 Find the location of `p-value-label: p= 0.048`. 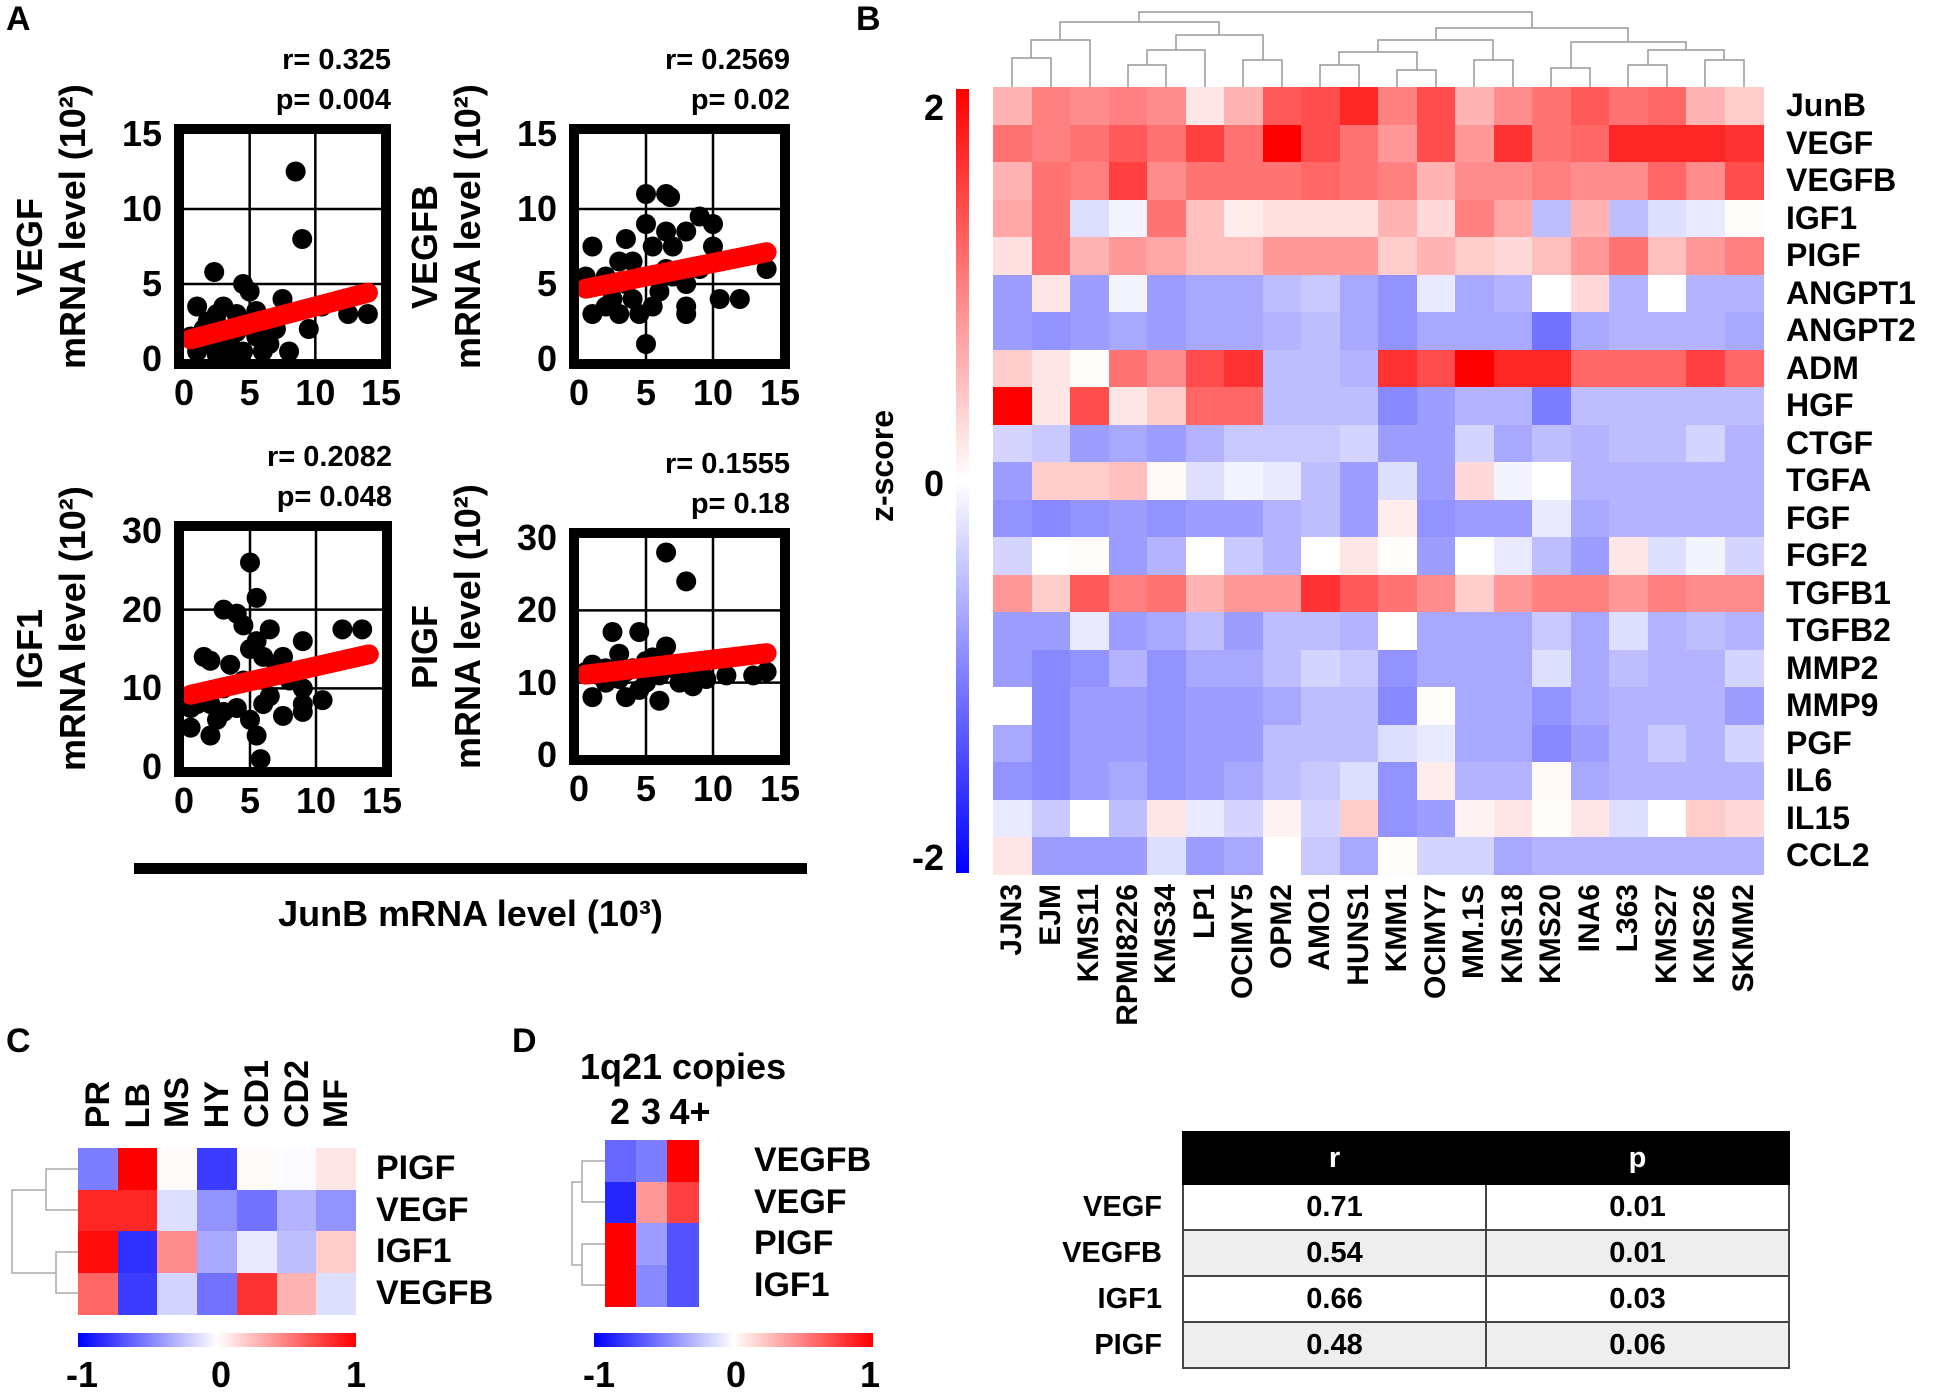

p-value-label: p= 0.048 is located at coordinates (334, 497).